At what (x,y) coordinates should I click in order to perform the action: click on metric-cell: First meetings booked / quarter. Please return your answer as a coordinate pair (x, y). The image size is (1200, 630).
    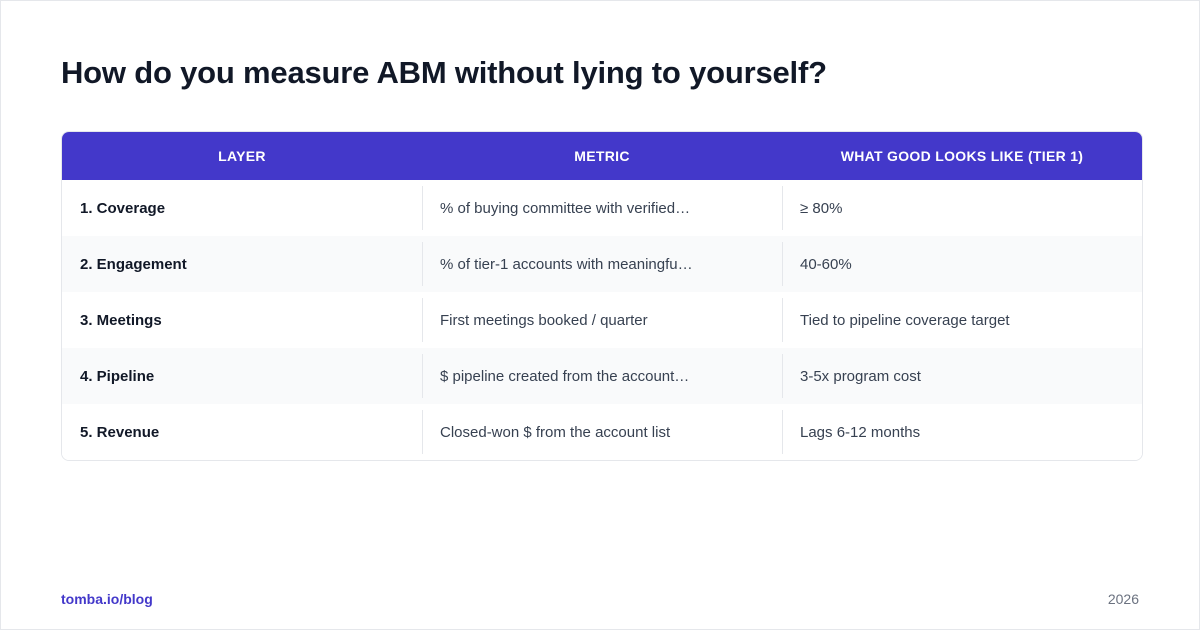
    Looking at the image, I should click on (602, 320).